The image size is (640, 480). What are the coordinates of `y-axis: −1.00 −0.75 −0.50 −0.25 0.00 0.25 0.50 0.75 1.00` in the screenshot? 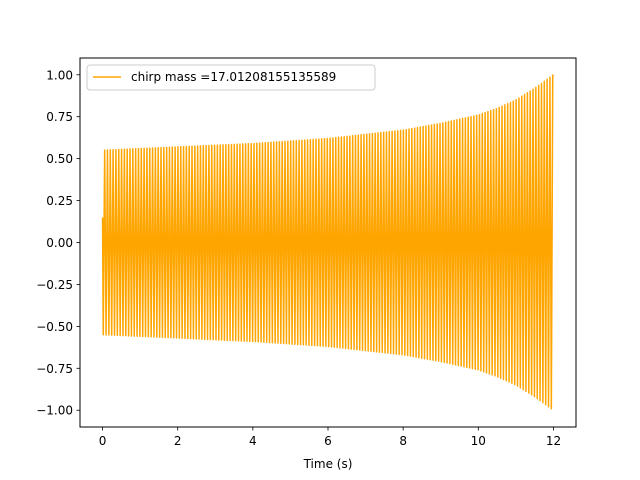 It's located at (58, 243).